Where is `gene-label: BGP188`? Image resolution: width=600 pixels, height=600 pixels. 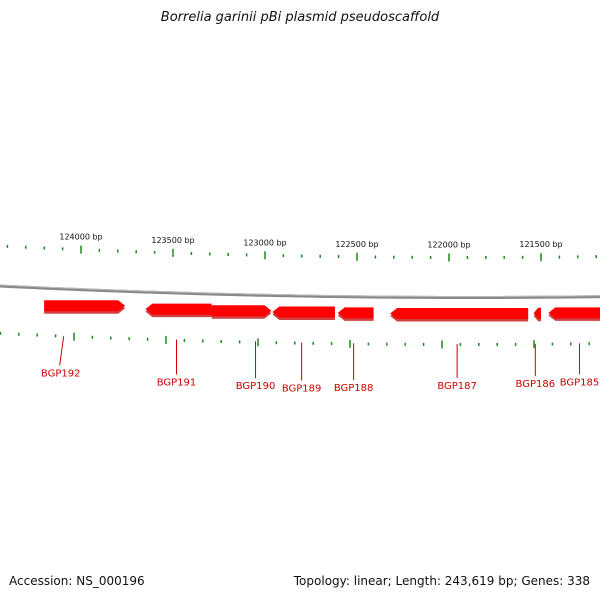 gene-label: BGP188 is located at coordinates (354, 388).